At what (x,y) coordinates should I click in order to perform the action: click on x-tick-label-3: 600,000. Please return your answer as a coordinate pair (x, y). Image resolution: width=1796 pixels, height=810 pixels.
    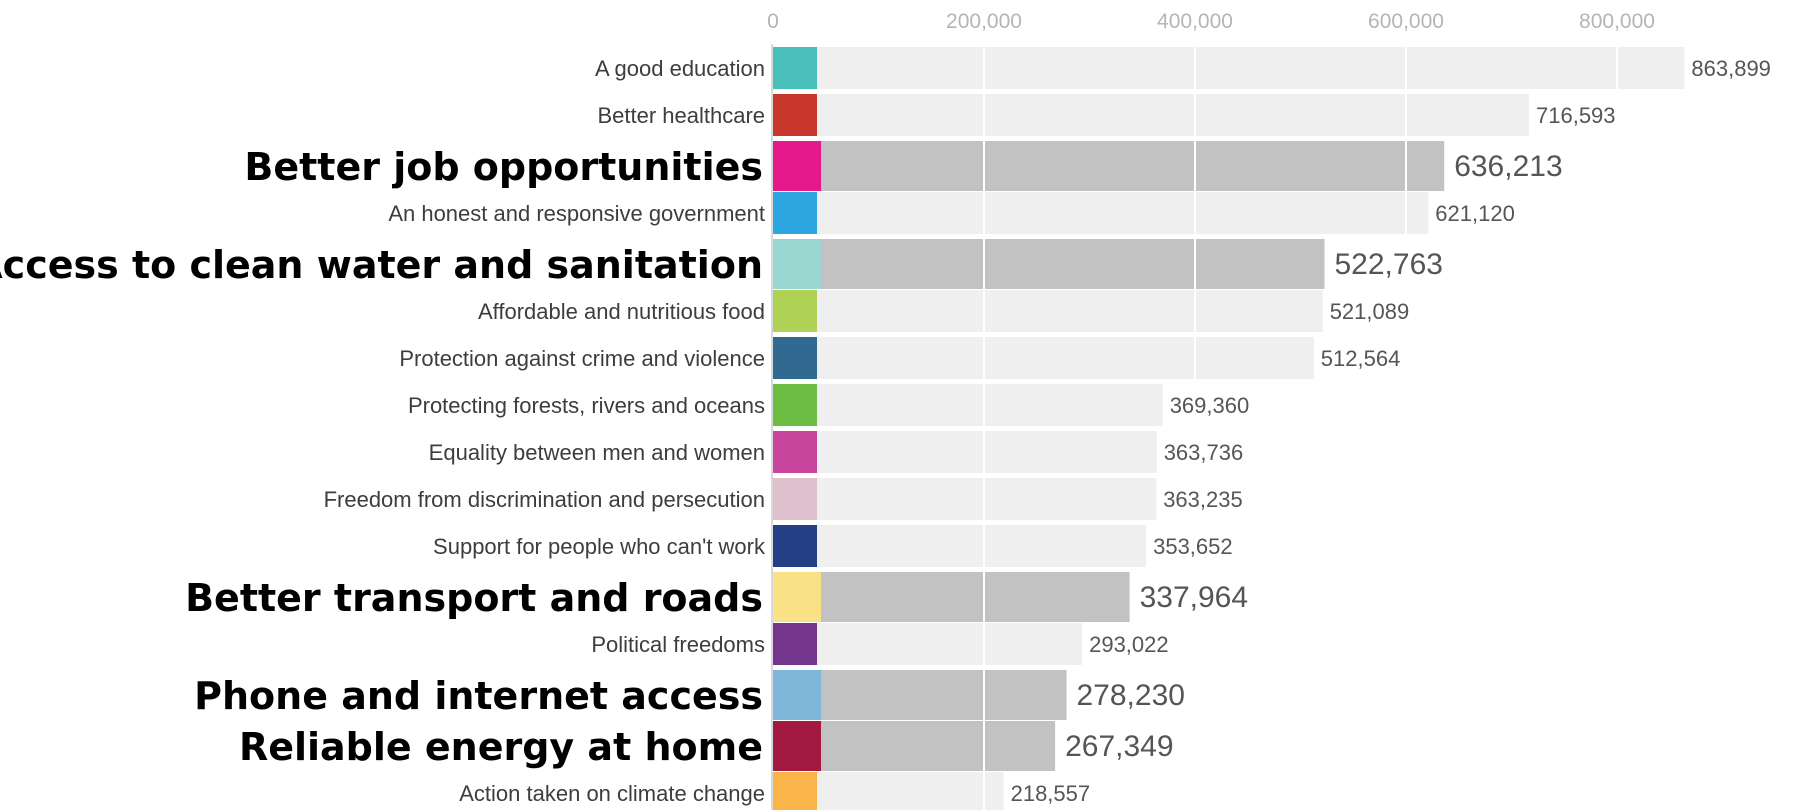
    Looking at the image, I should click on (1406, 21).